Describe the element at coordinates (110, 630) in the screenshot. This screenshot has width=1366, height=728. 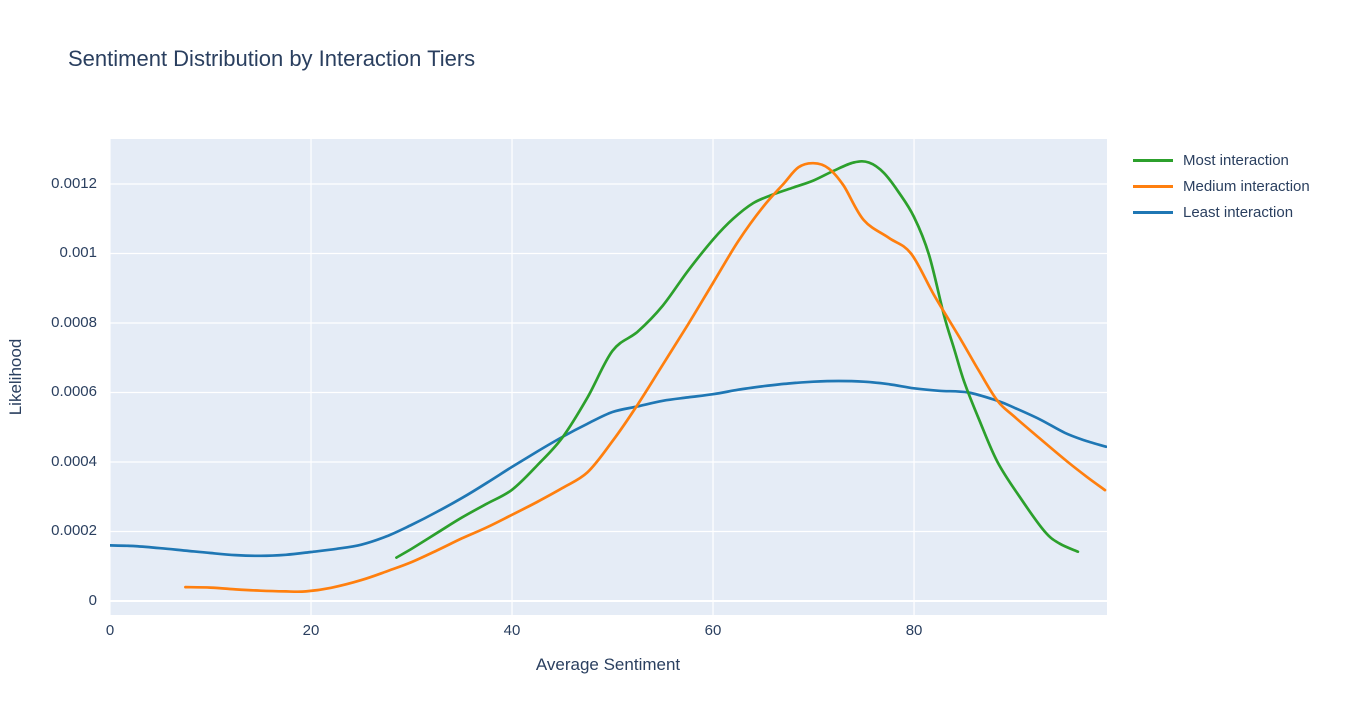
I see `x-tick-label: 0` at that location.